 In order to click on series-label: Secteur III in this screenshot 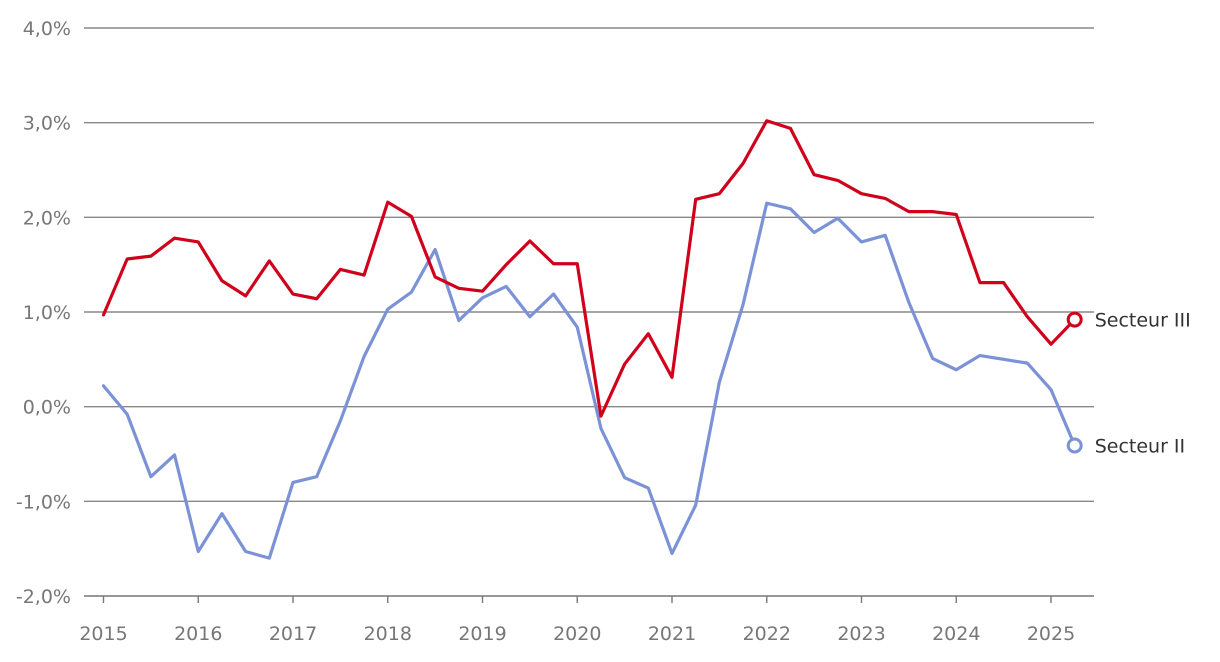, I will do `click(1143, 321)`.